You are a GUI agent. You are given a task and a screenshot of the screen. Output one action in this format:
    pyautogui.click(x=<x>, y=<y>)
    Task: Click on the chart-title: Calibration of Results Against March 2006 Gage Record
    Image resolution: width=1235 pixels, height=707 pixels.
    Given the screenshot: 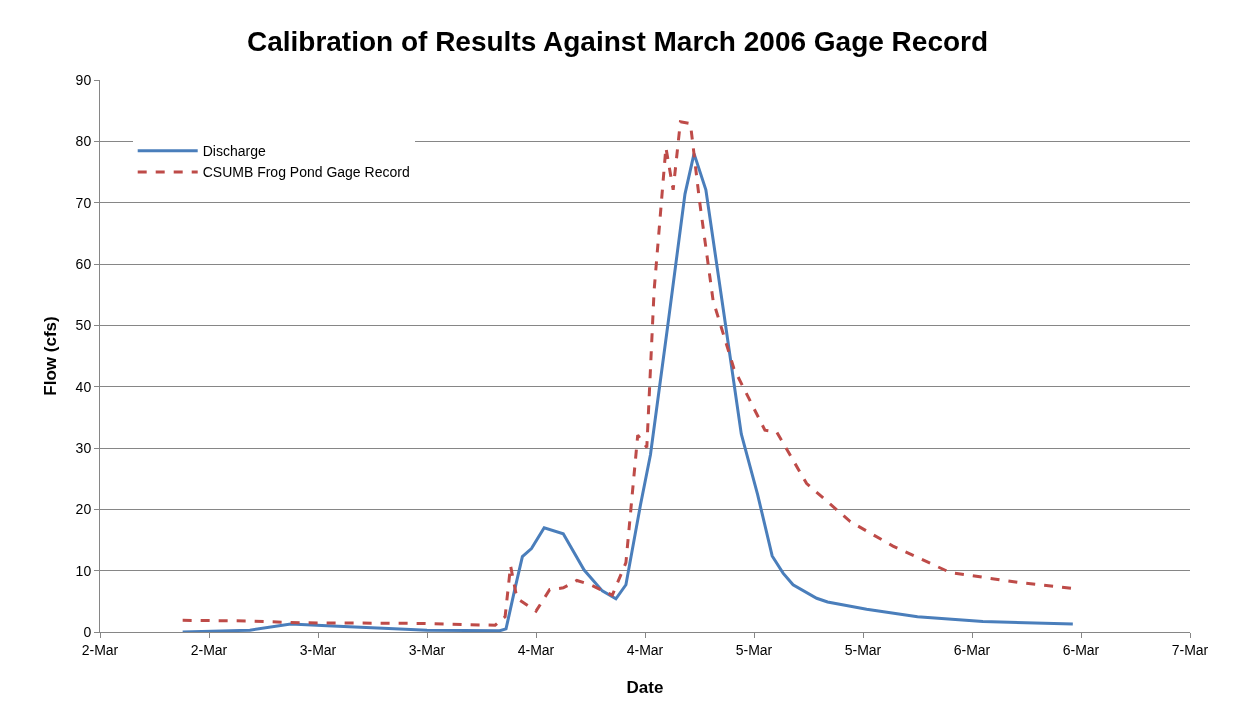 What is the action you would take?
    pyautogui.click(x=617, y=42)
    